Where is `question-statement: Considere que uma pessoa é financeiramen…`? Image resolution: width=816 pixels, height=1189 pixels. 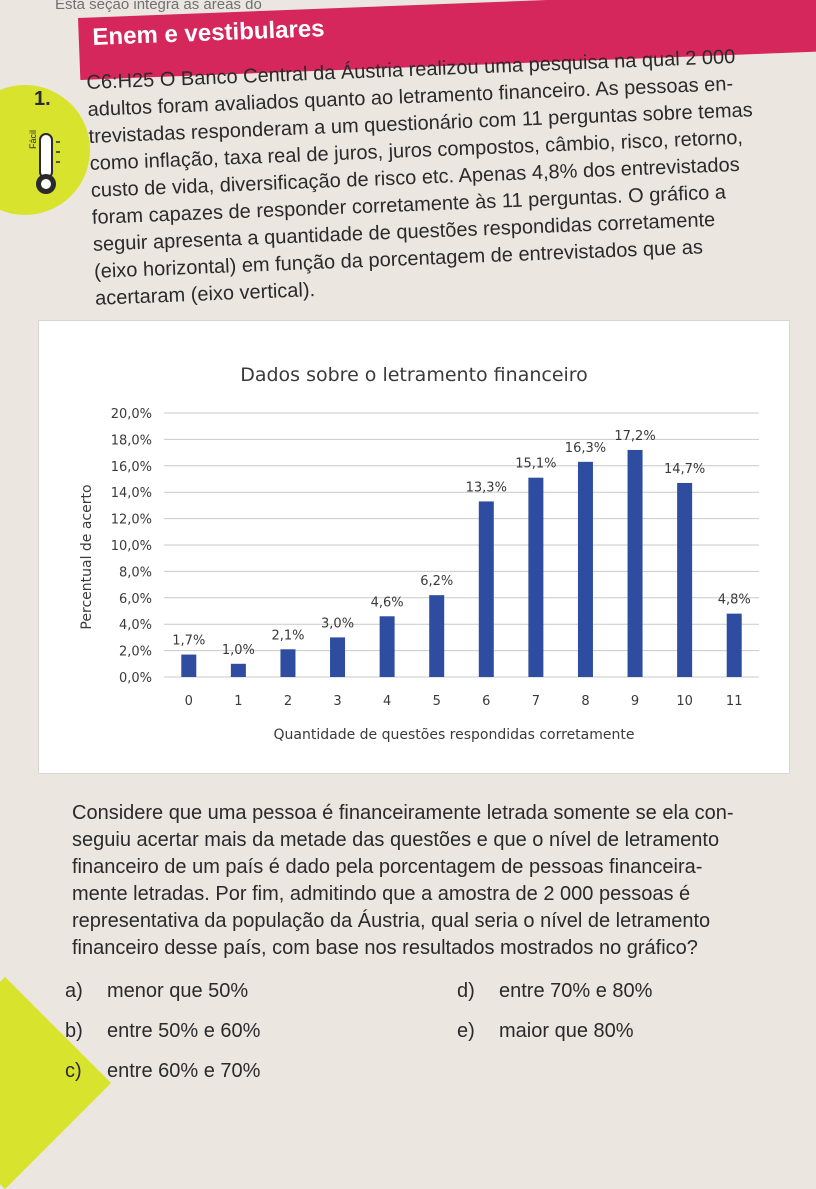 question-statement: Considere que uma pessoa é financeiramen… is located at coordinates (437, 881).